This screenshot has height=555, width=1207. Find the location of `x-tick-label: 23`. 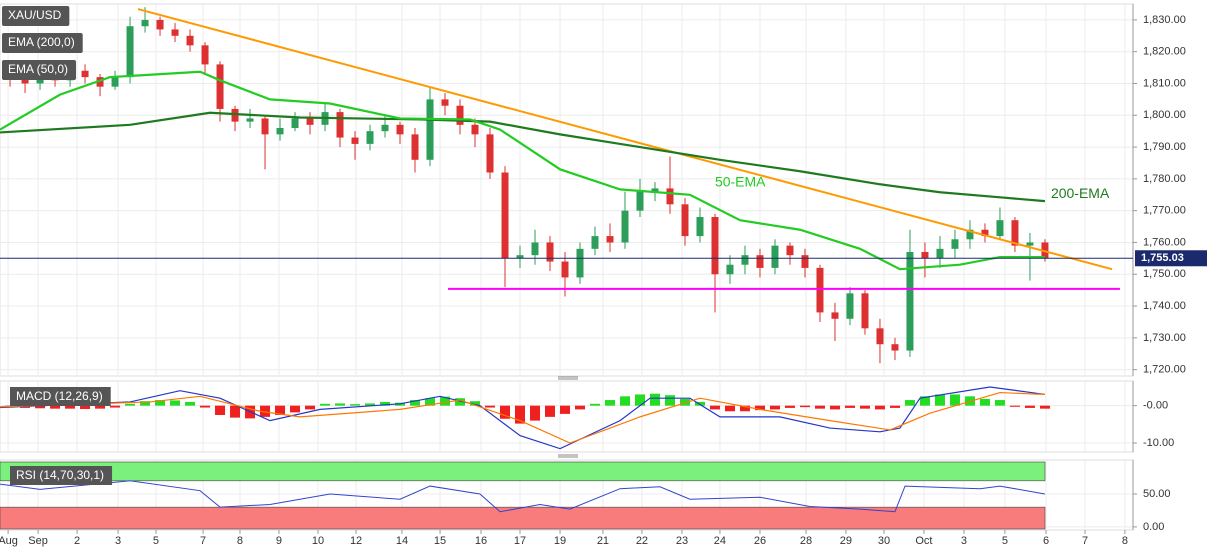

x-tick-label: 23 is located at coordinates (682, 541).